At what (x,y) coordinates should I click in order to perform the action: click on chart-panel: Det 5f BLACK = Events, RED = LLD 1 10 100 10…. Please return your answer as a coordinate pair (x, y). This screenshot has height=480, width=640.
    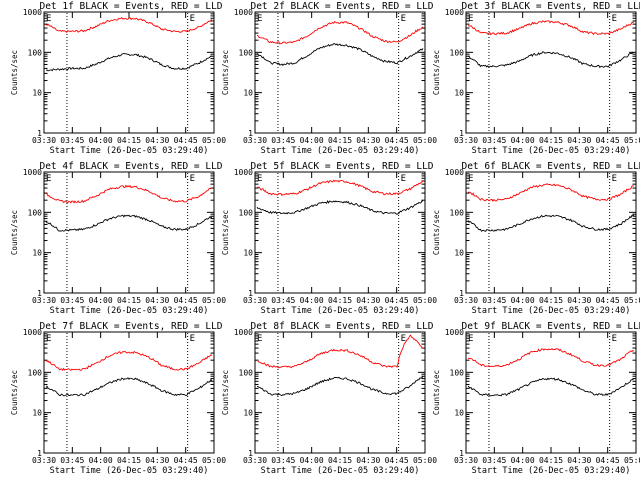
    Looking at the image, I should click on (329, 238).